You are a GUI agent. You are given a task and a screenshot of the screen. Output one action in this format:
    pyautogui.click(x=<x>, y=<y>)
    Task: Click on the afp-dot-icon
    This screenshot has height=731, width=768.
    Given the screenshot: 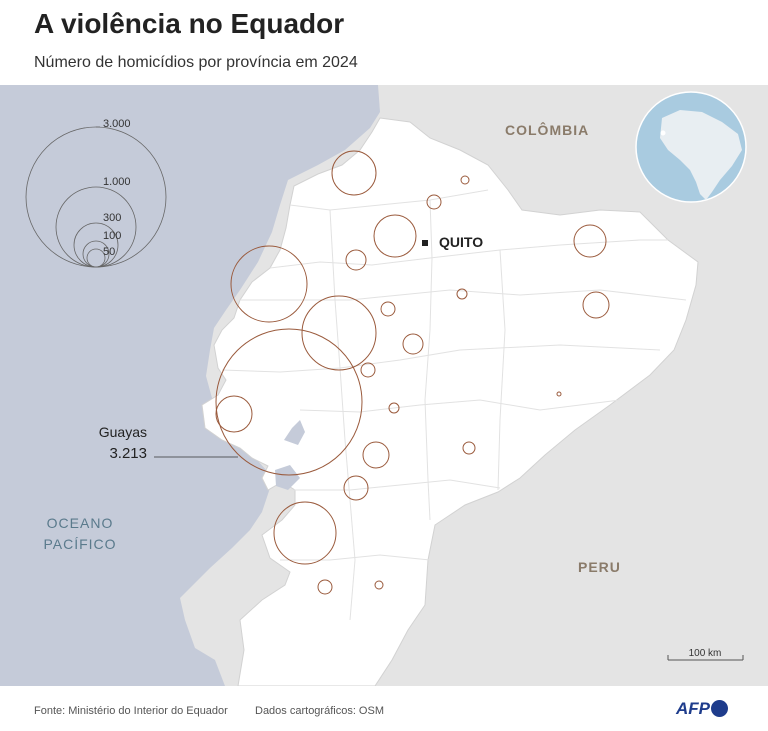 What is the action you would take?
    pyautogui.click(x=719, y=708)
    